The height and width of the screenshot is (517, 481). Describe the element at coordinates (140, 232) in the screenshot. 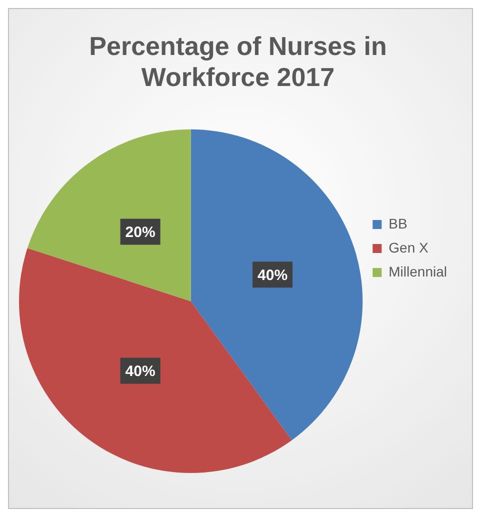

I see `data-label: 20%` at that location.